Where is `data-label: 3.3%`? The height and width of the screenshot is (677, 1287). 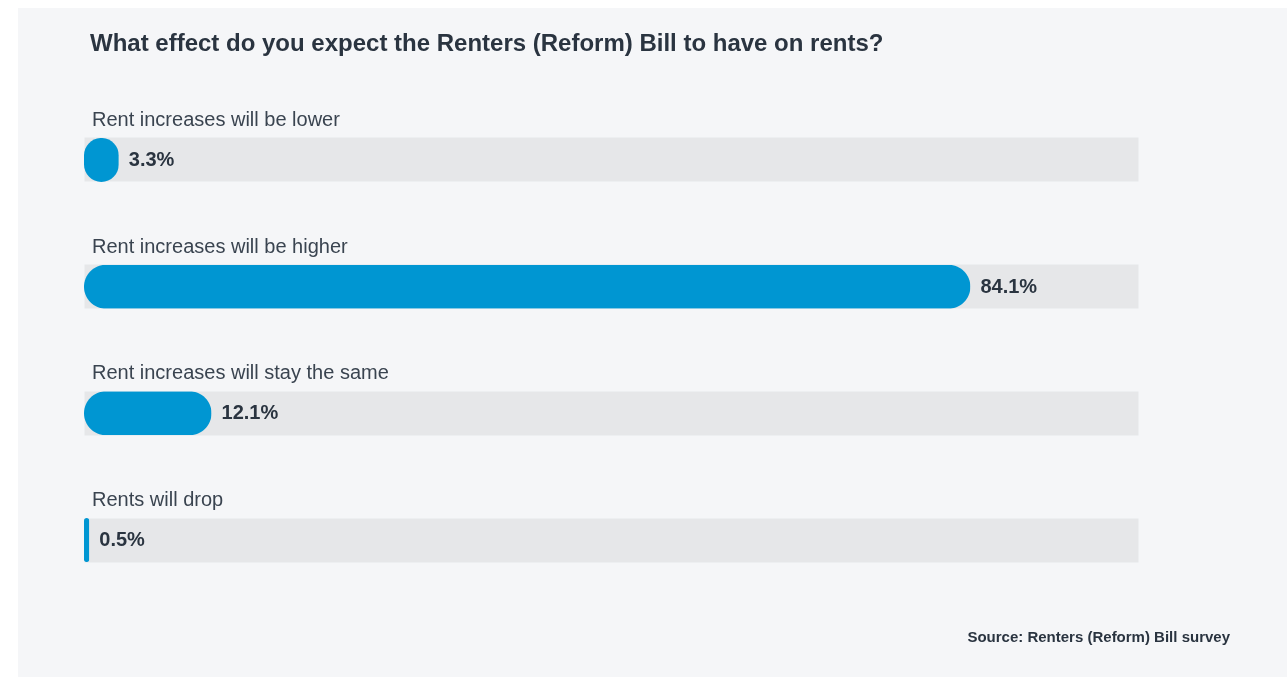
data-label: 3.3% is located at coordinates (151, 158).